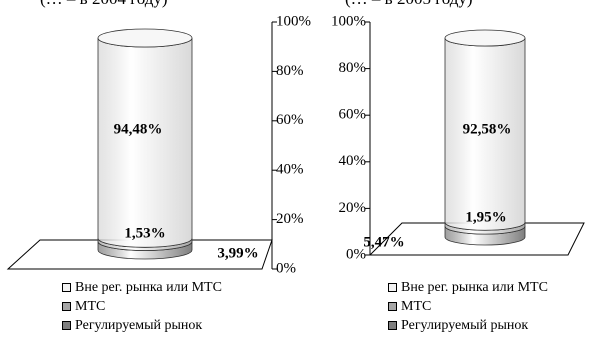 Image resolution: width=600 pixels, height=339 pixels. Describe the element at coordinates (409, 4) in the screenshot. I see `header-fragment-right: (… – в 2005 году)` at that location.